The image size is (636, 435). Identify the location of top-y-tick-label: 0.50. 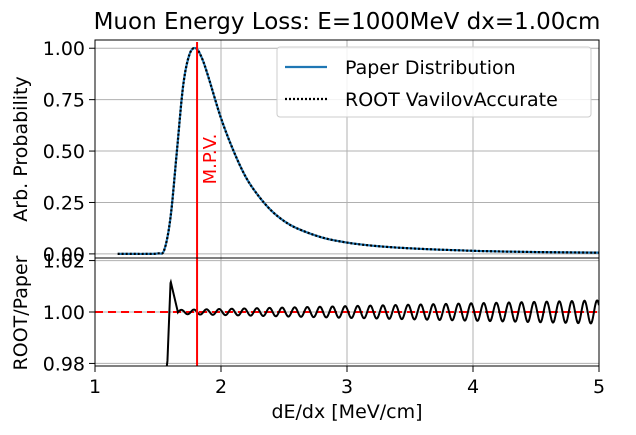
(64, 152).